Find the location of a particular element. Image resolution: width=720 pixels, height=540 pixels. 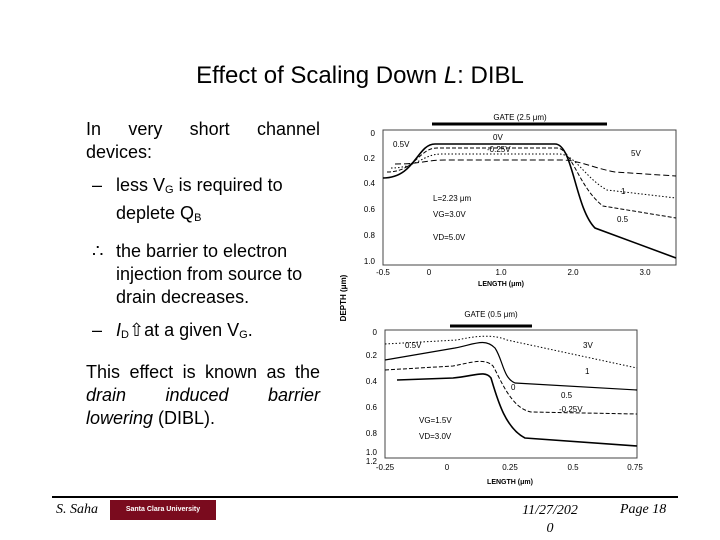

contour-label: 0V is located at coordinates (498, 137).